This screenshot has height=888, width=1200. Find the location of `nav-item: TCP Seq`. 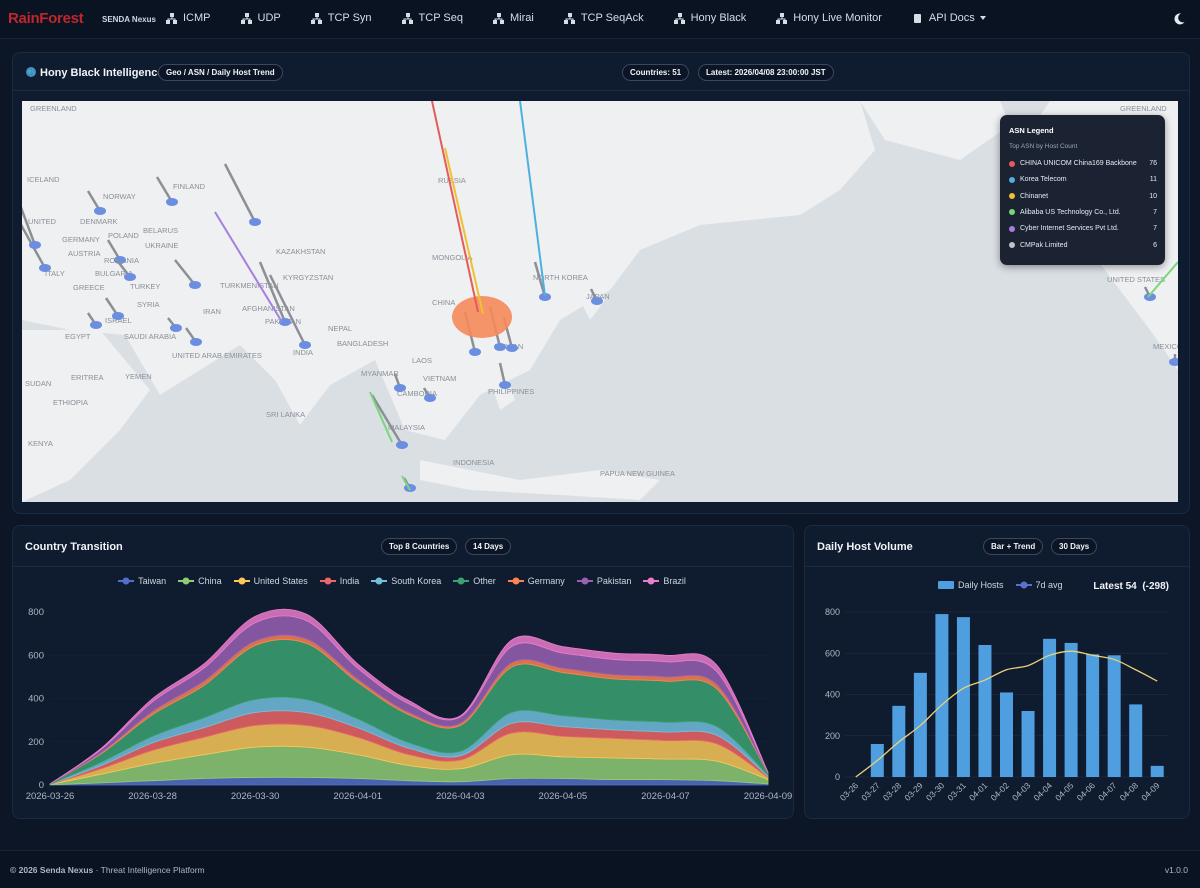

nav-item: TCP Seq is located at coordinates (432, 18).